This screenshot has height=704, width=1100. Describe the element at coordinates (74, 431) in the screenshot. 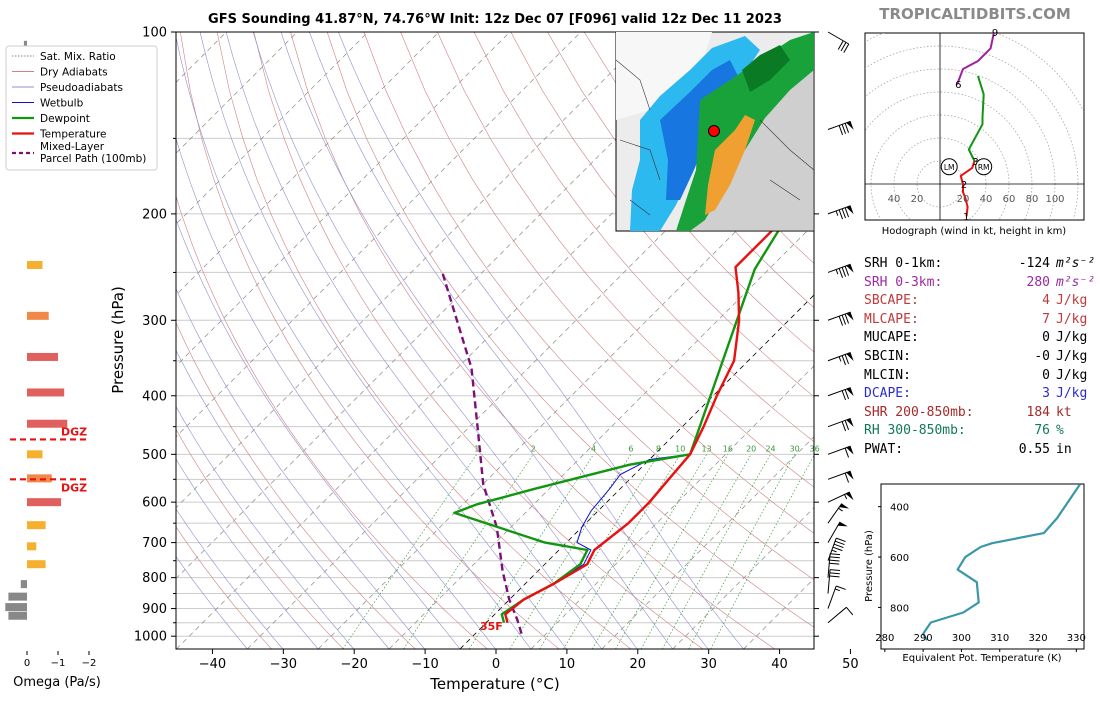

I see `dgz-label: DGZ` at that location.